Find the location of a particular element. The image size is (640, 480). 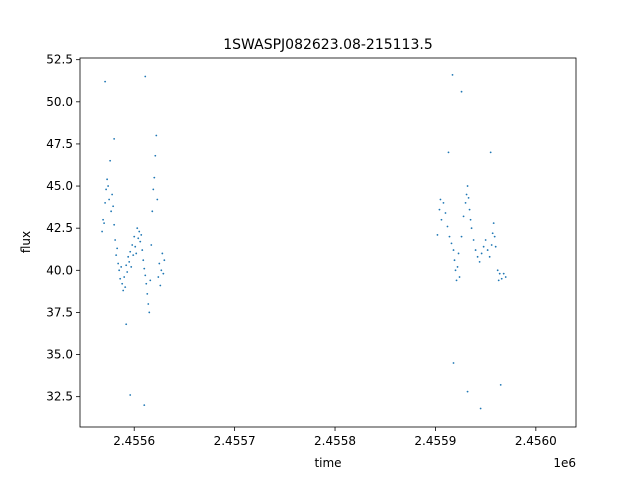

x-tick-label: 2.4557 is located at coordinates (235, 441).